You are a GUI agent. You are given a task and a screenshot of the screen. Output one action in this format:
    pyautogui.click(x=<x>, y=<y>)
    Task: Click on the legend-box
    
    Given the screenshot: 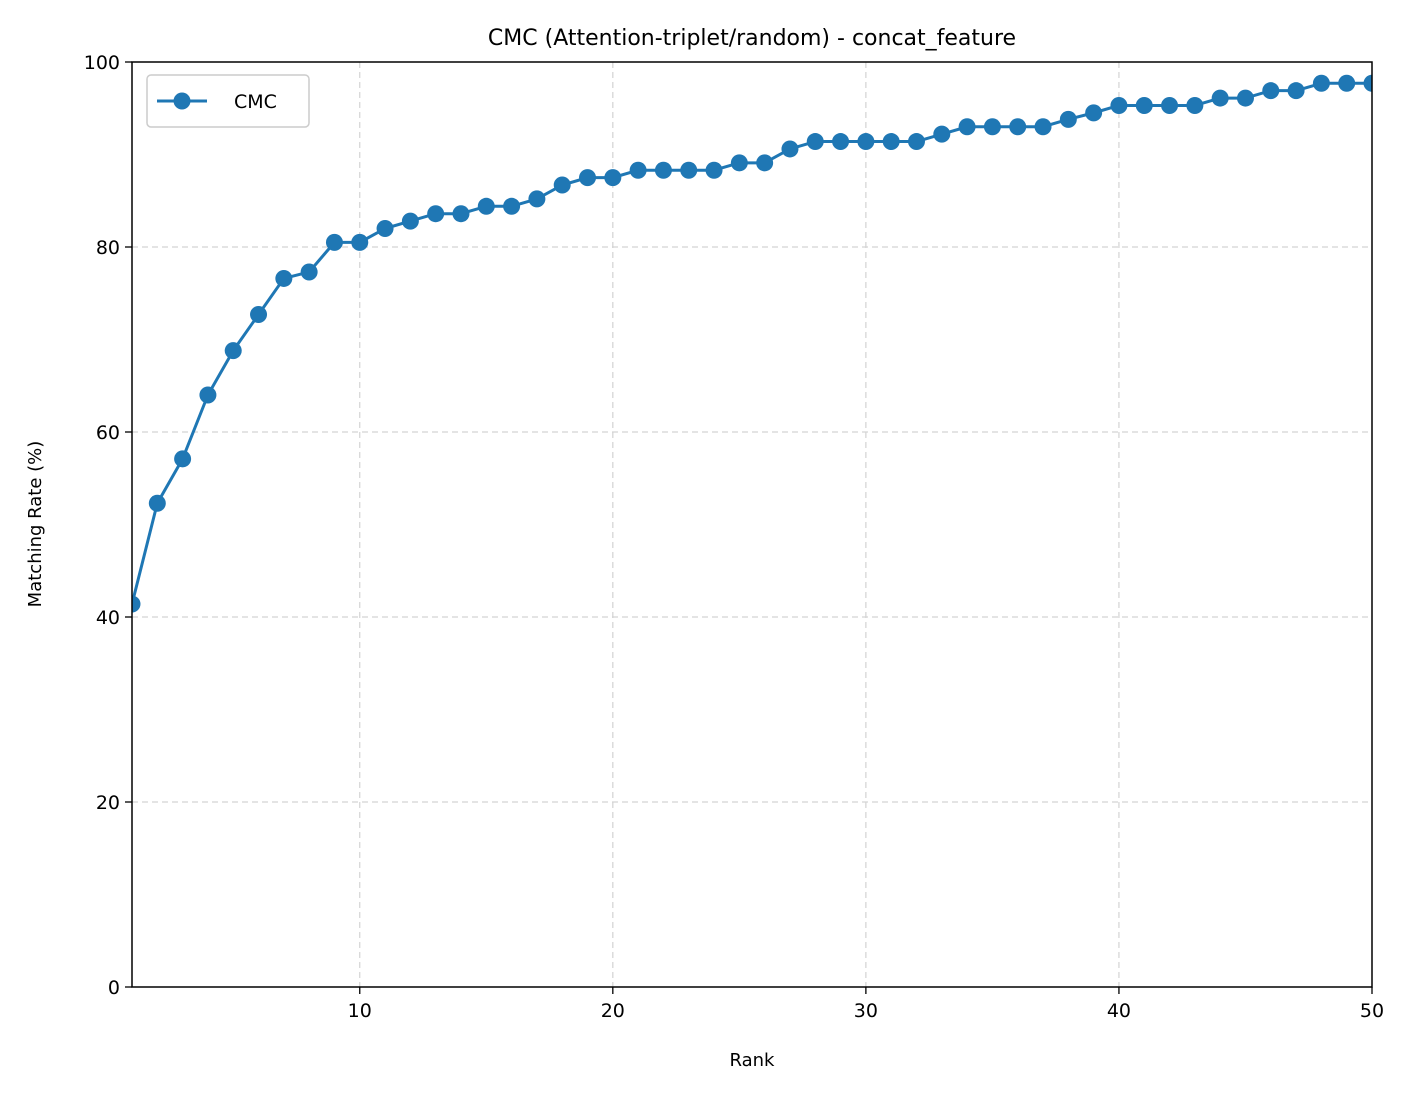 What is the action you would take?
    pyautogui.click(x=228, y=101)
    